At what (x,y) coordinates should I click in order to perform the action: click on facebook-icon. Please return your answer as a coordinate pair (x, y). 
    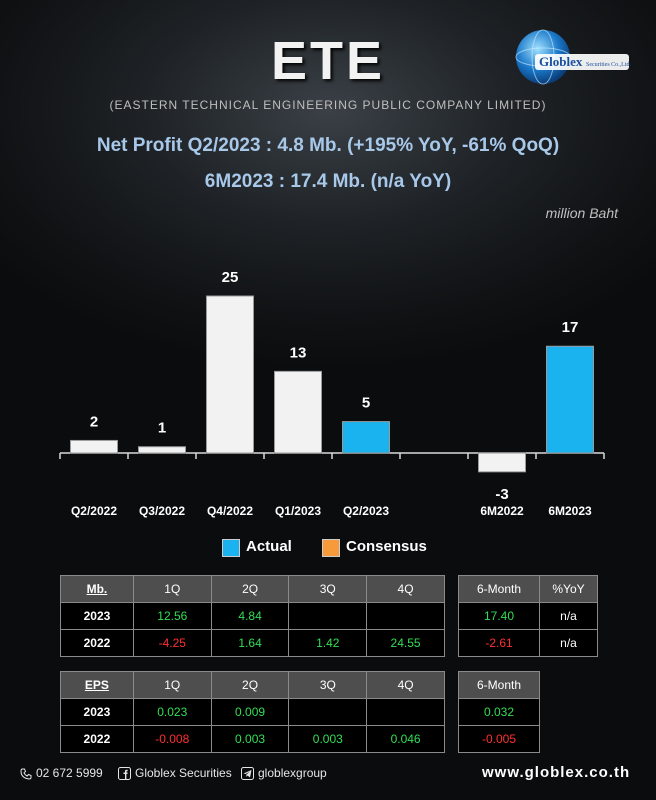
    Looking at the image, I should click on (124, 774).